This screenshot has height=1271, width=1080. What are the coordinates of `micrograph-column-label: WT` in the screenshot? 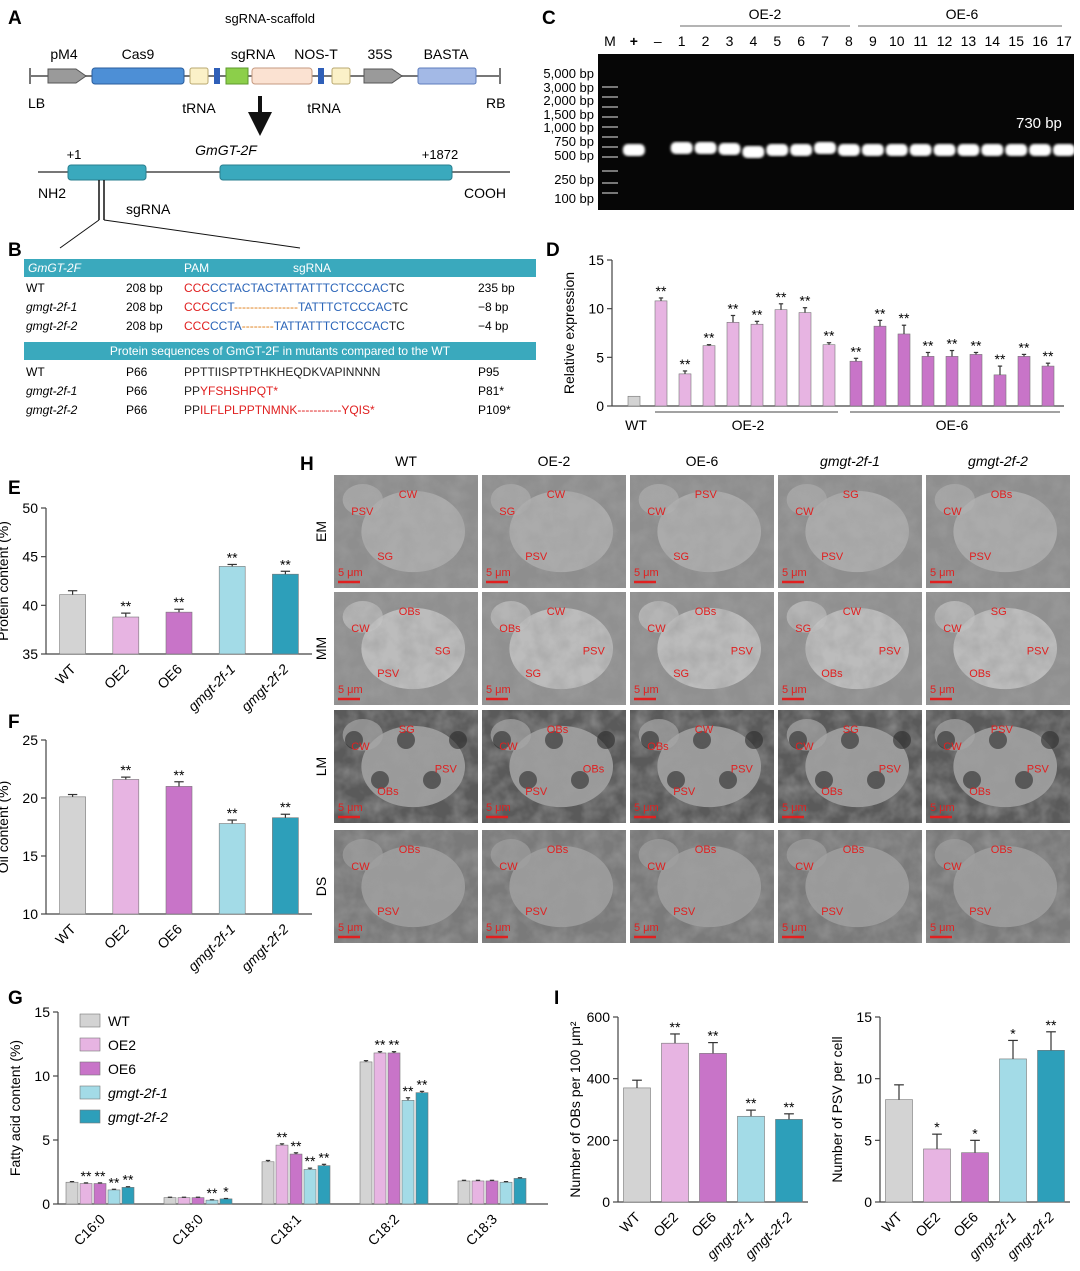 It's located at (406, 461).